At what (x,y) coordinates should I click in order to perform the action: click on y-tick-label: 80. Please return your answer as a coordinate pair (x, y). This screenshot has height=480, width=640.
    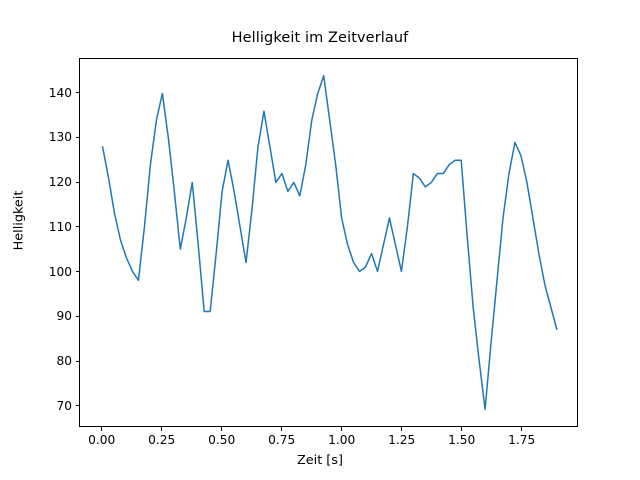
    Looking at the image, I should click on (64, 361).